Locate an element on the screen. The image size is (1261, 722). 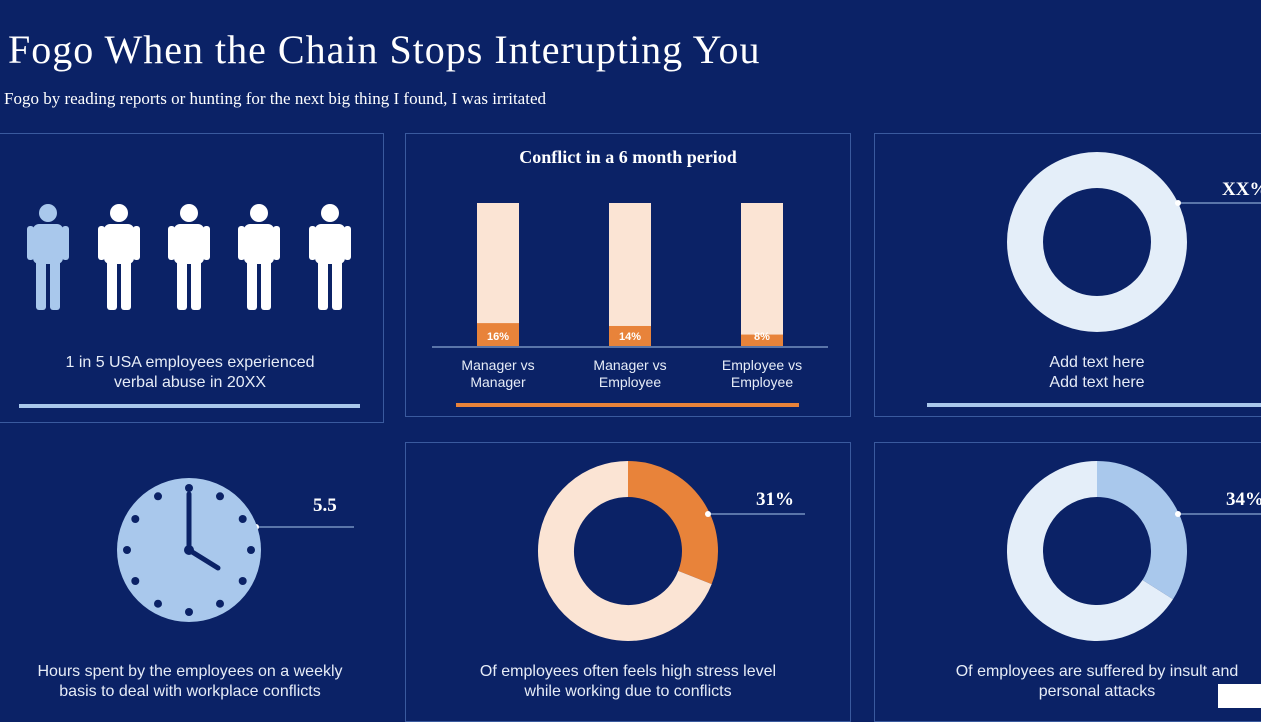
people-rule is located at coordinates (189, 406).